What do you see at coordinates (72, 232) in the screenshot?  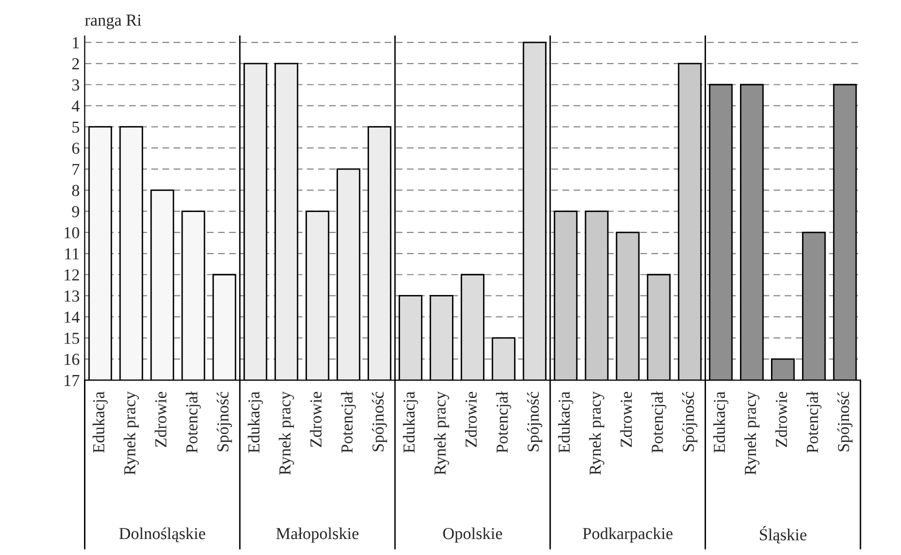 I see `y-tick-label: 10` at bounding box center [72, 232].